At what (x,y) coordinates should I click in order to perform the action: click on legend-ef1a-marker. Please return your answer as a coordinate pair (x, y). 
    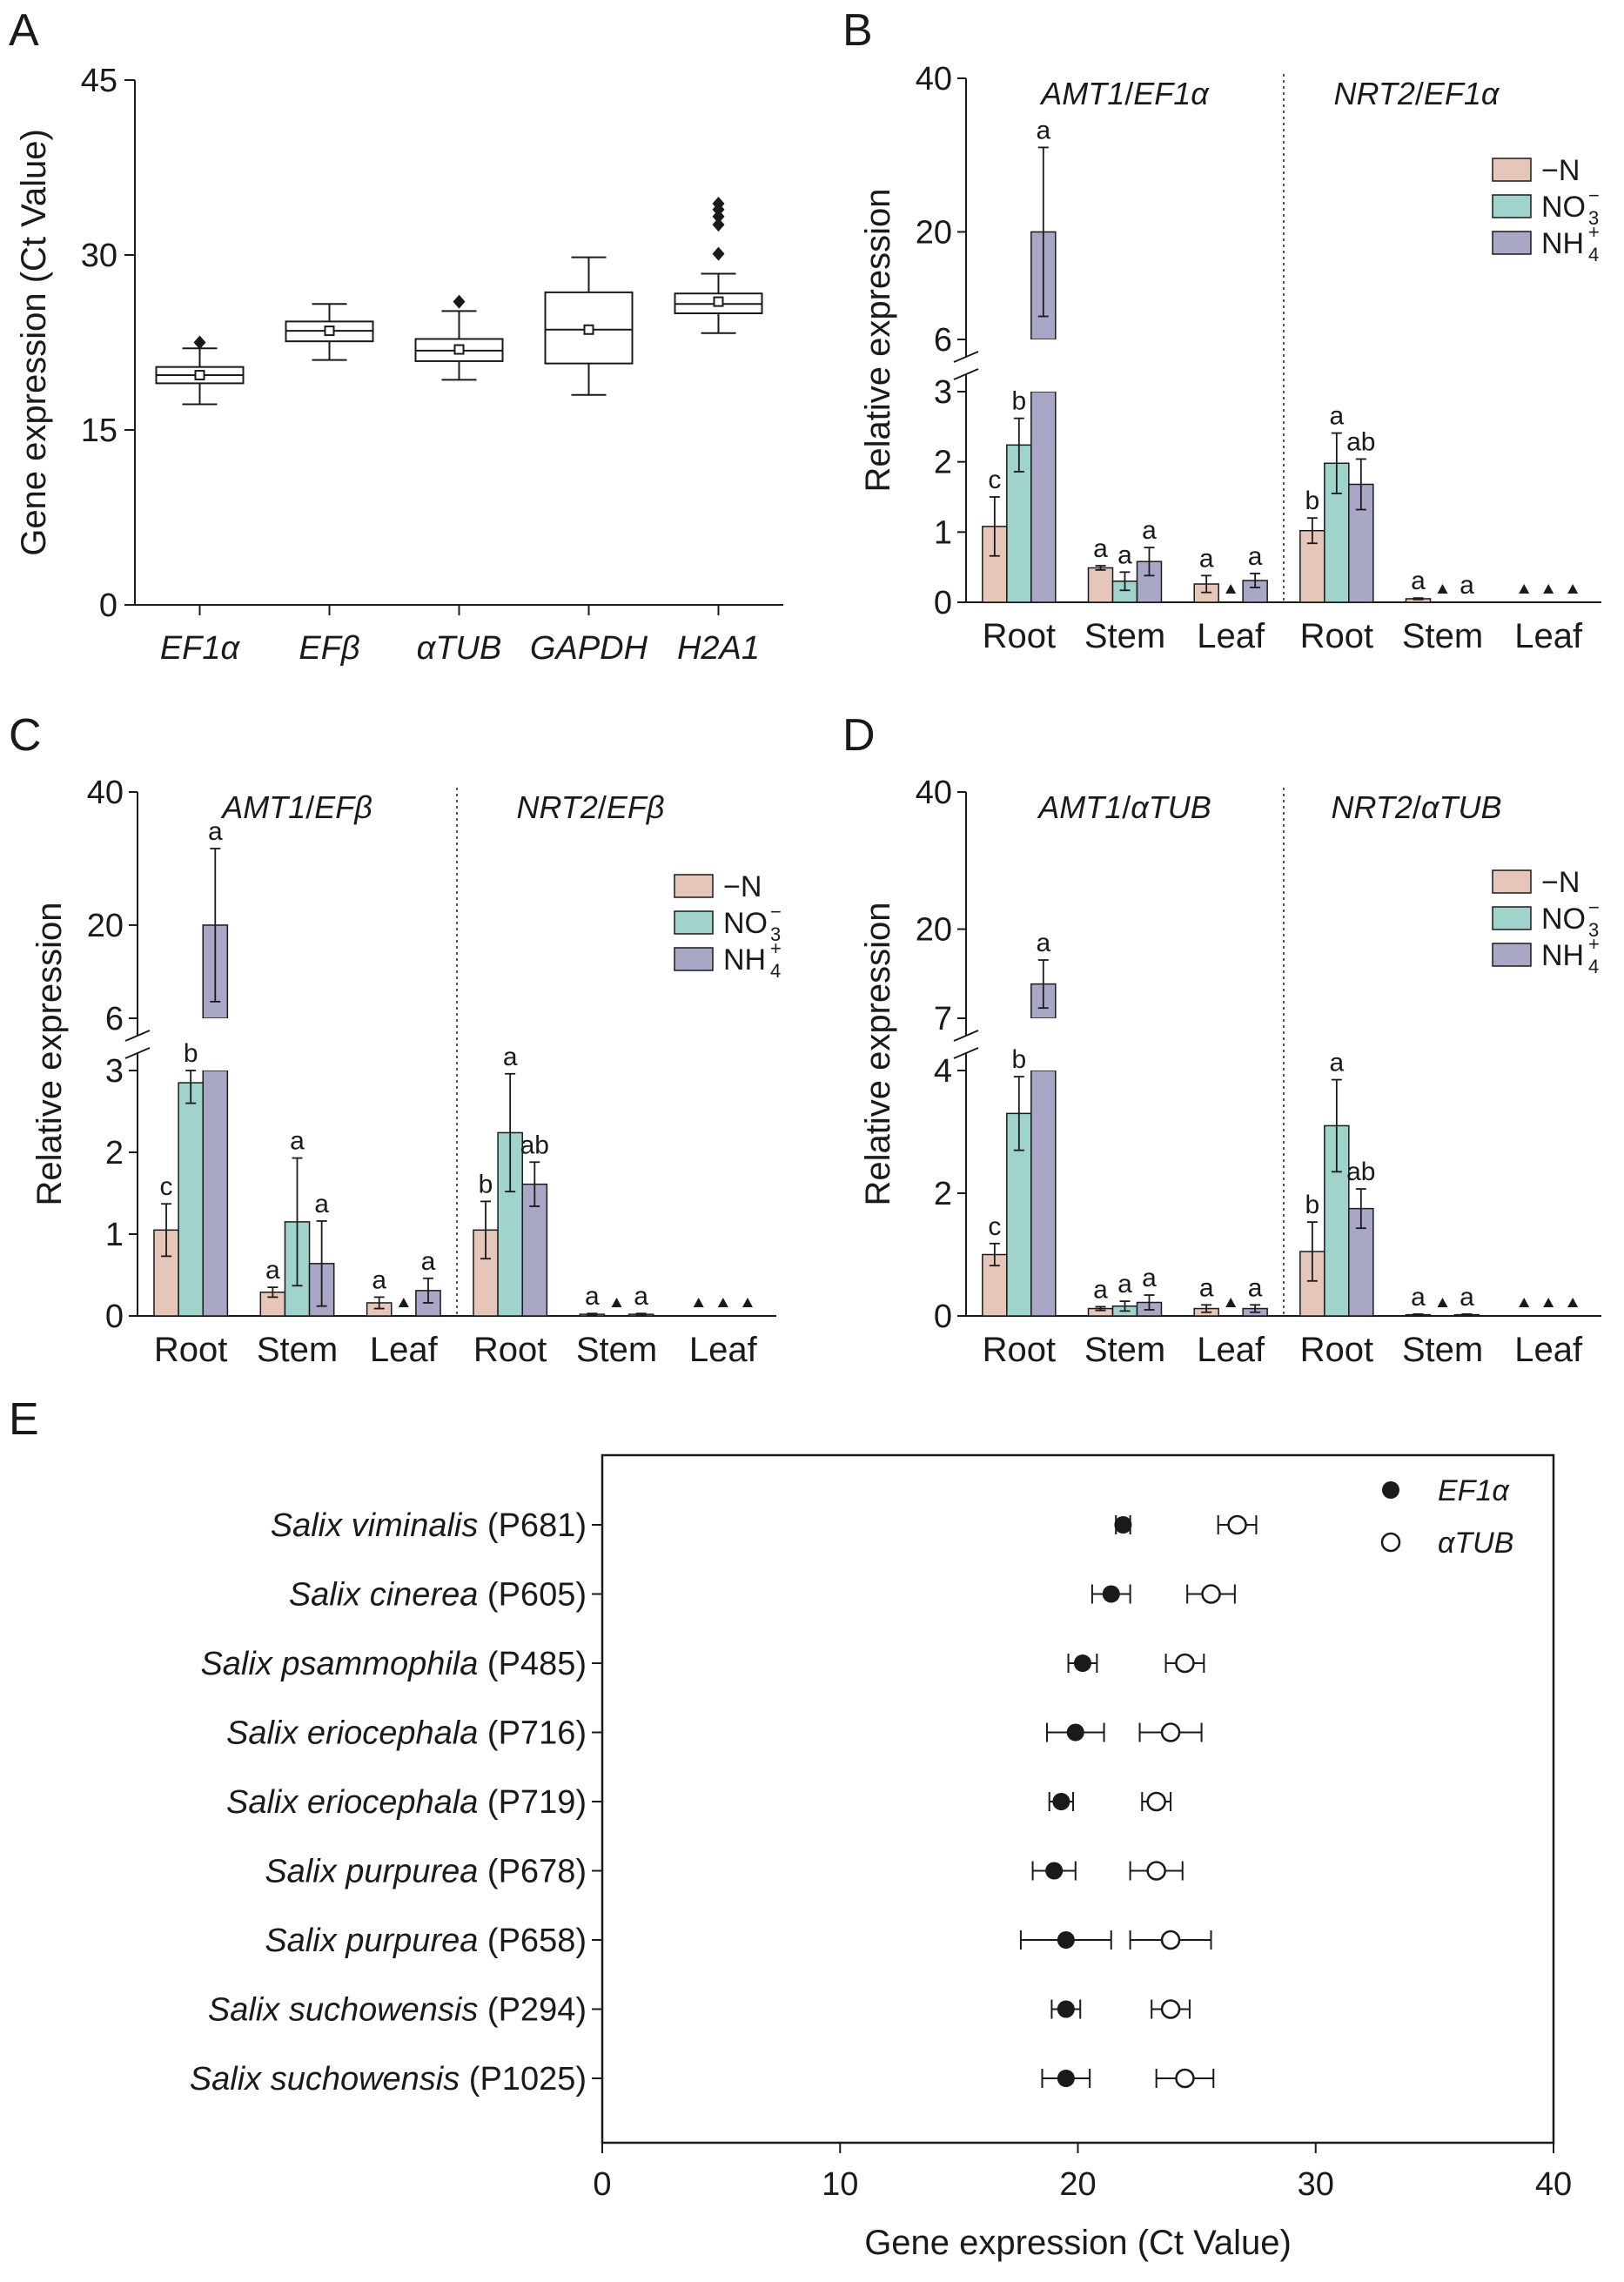
    Looking at the image, I should click on (1390, 1490).